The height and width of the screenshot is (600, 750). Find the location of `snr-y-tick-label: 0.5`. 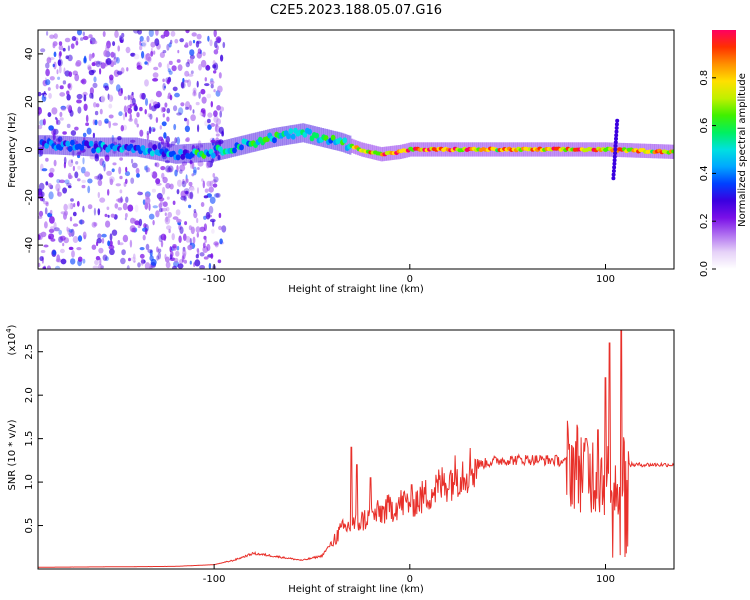

snr-y-tick-label: 0.5 is located at coordinates (29, 526).